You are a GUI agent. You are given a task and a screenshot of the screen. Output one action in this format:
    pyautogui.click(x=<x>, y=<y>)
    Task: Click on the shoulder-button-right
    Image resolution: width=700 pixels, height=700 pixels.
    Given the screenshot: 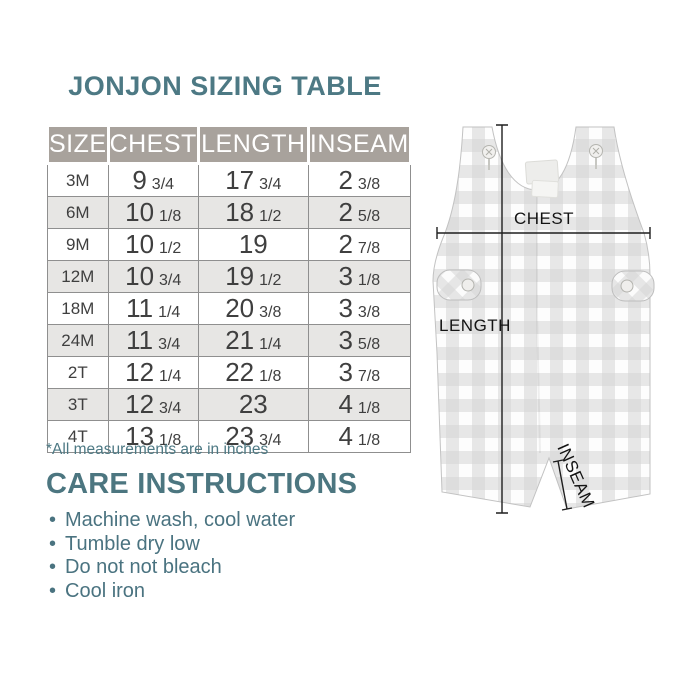 What is the action you would take?
    pyautogui.click(x=596, y=156)
    